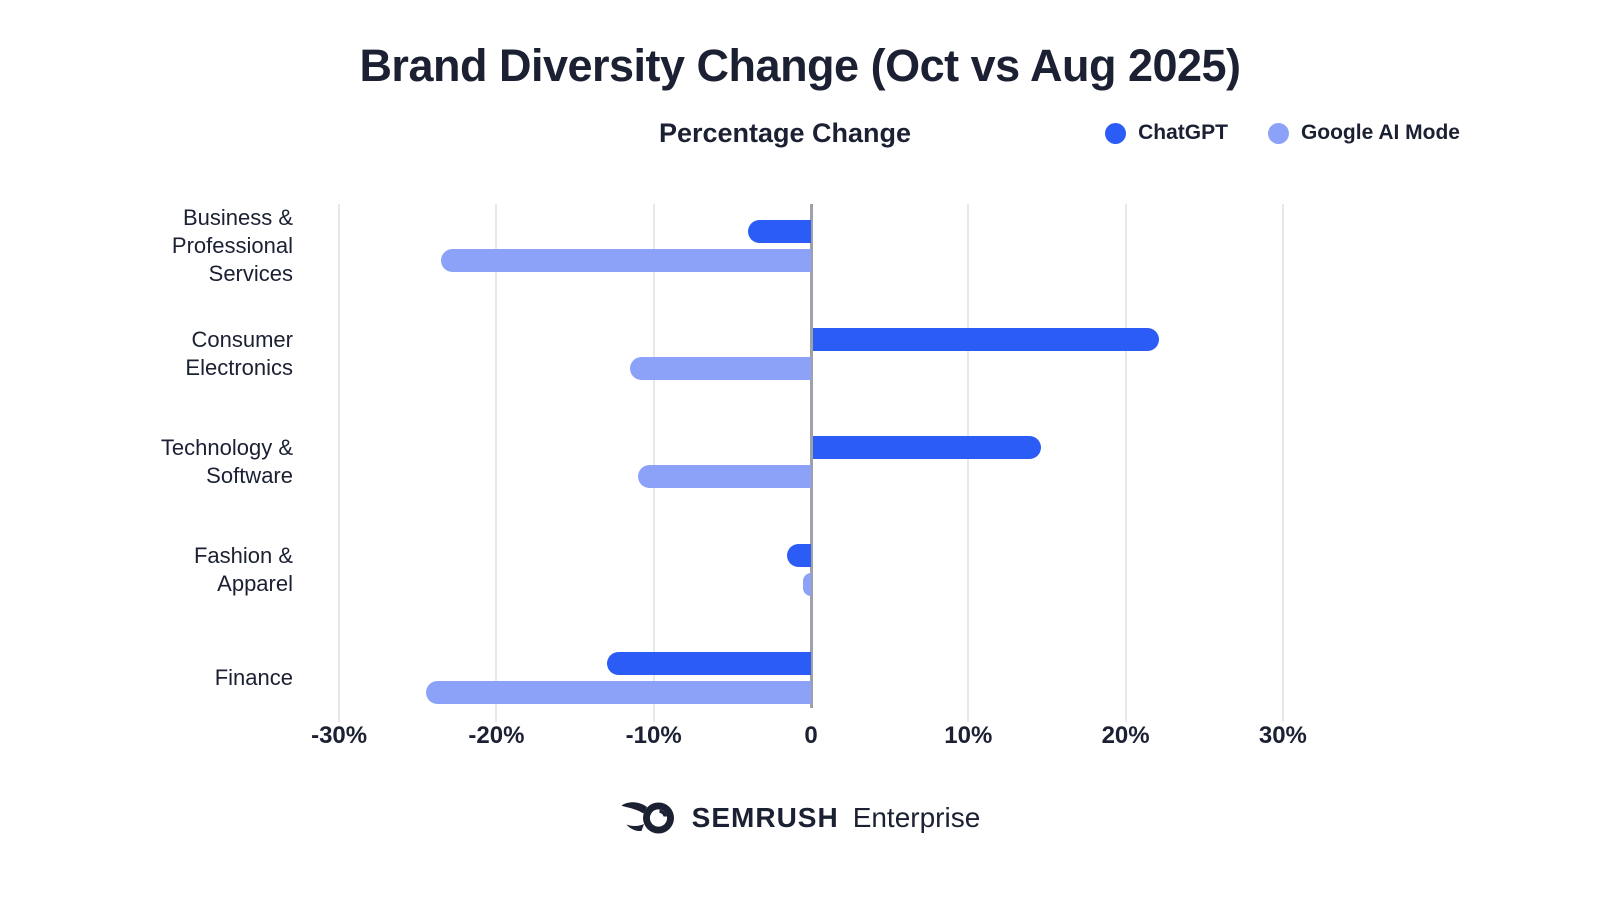  What do you see at coordinates (653, 735) in the screenshot?
I see `x-tick-label-10: -10%` at bounding box center [653, 735].